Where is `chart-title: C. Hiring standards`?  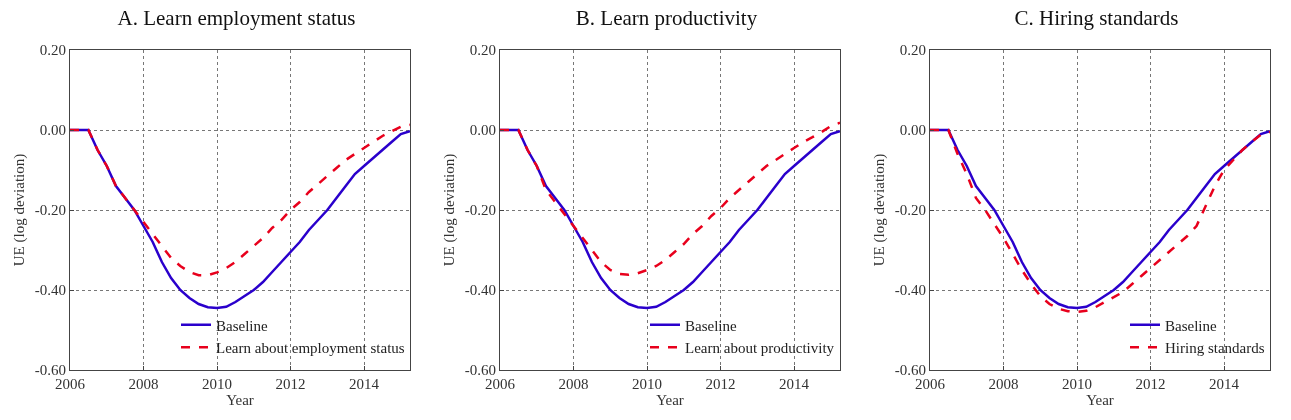
chart-title: C. Hiring standards is located at coordinates (1096, 18).